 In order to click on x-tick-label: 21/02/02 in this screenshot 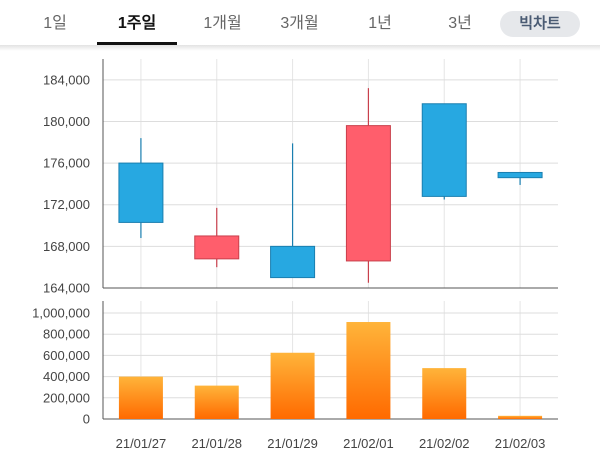, I will do `click(444, 443)`.